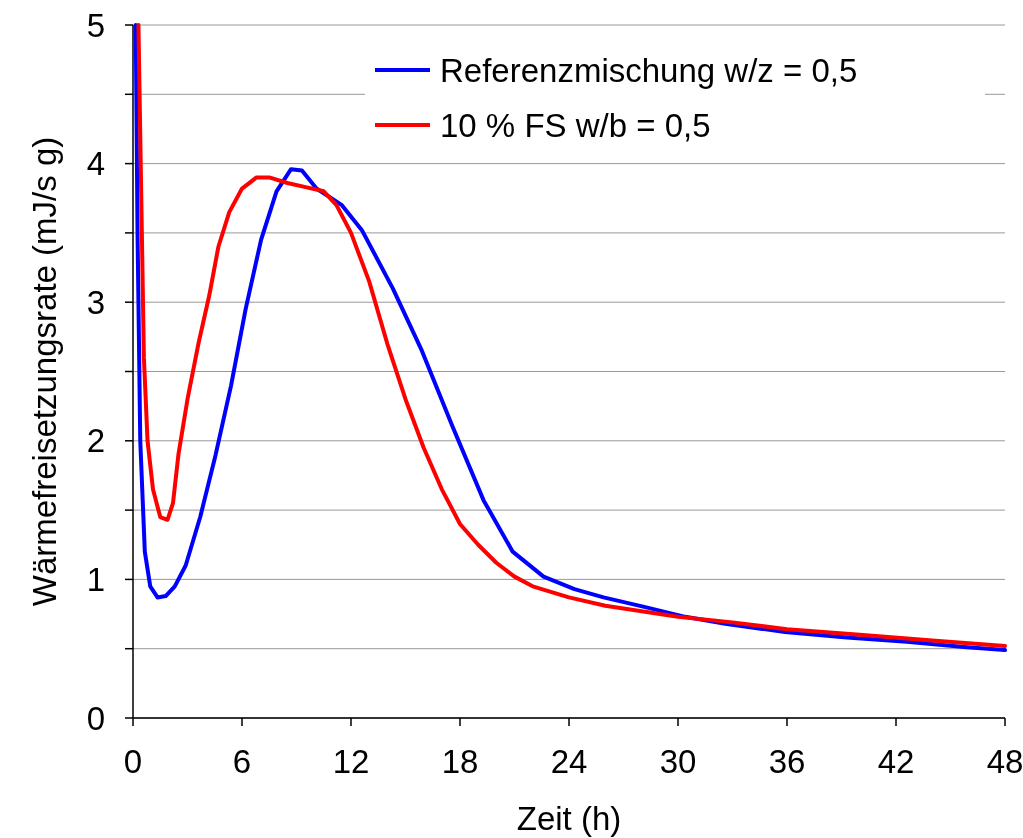 The image size is (1023, 838). I want to click on legend-label: 10 % FS w/b = 0,5, so click(575, 125).